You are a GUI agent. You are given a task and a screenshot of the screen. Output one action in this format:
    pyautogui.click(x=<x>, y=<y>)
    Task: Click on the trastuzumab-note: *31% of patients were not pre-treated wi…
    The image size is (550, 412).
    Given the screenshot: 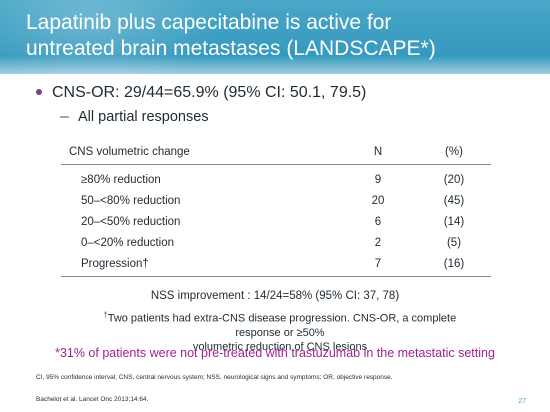 What is the action you would take?
    pyautogui.click(x=275, y=353)
    